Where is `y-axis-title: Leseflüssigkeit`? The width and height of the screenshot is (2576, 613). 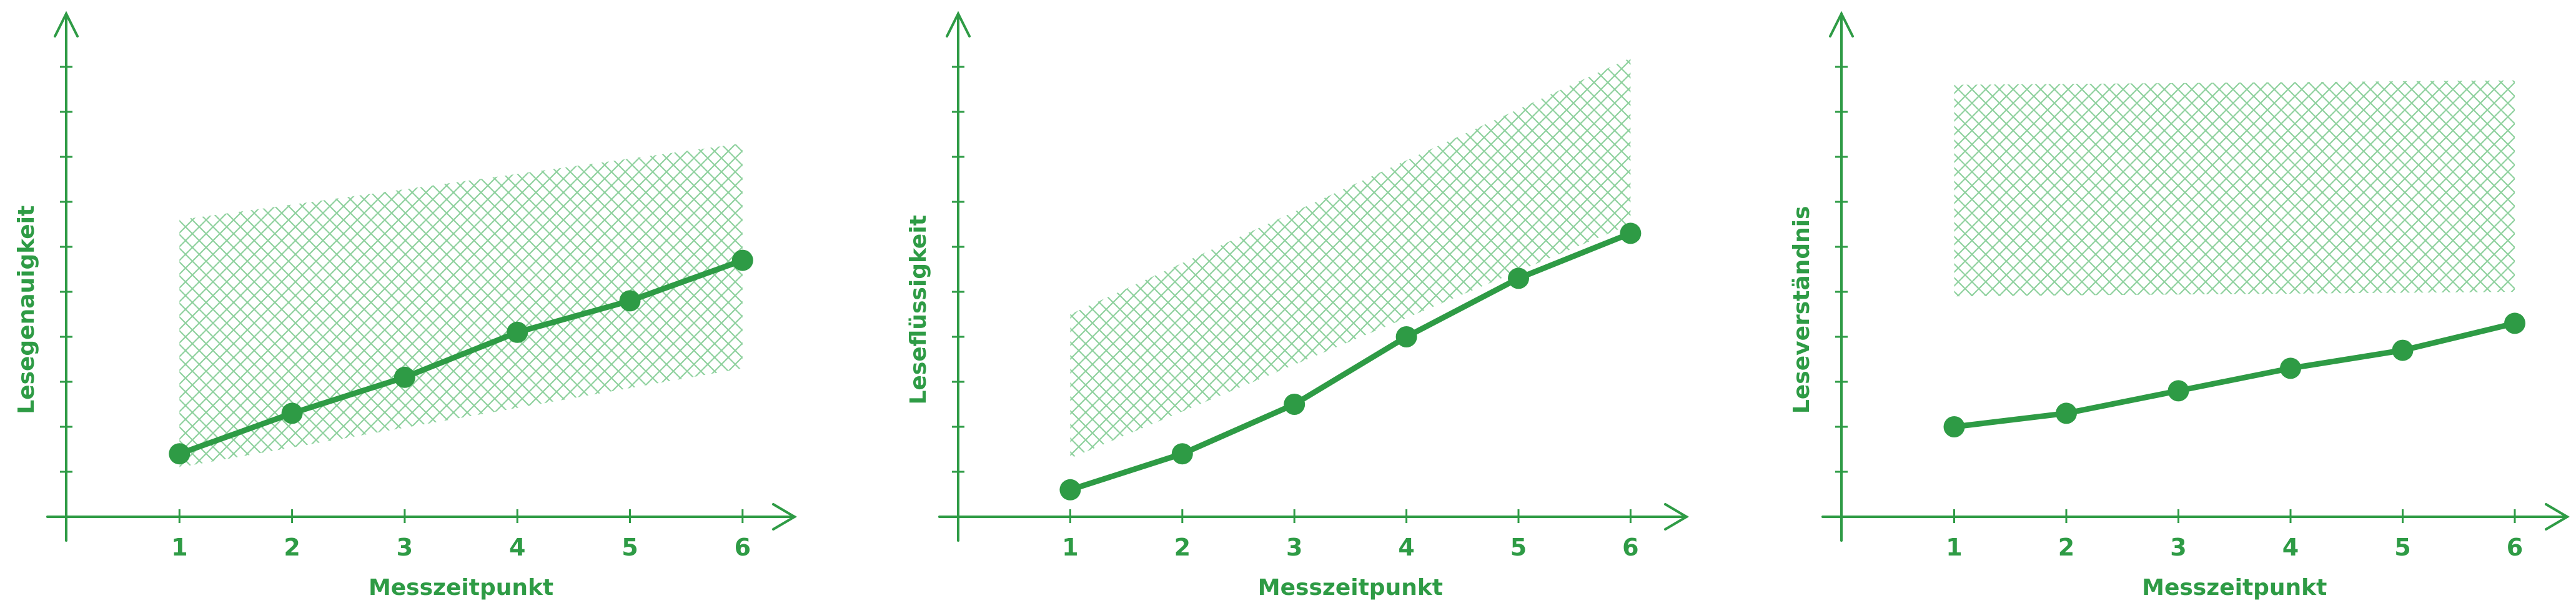 y-axis-title: Leseflüssigkeit is located at coordinates (918, 309).